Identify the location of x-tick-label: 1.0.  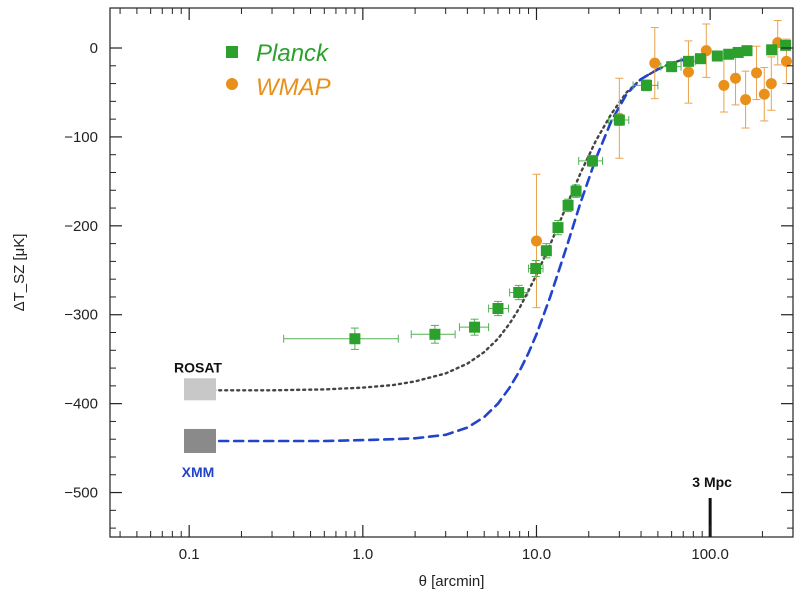
(362, 554).